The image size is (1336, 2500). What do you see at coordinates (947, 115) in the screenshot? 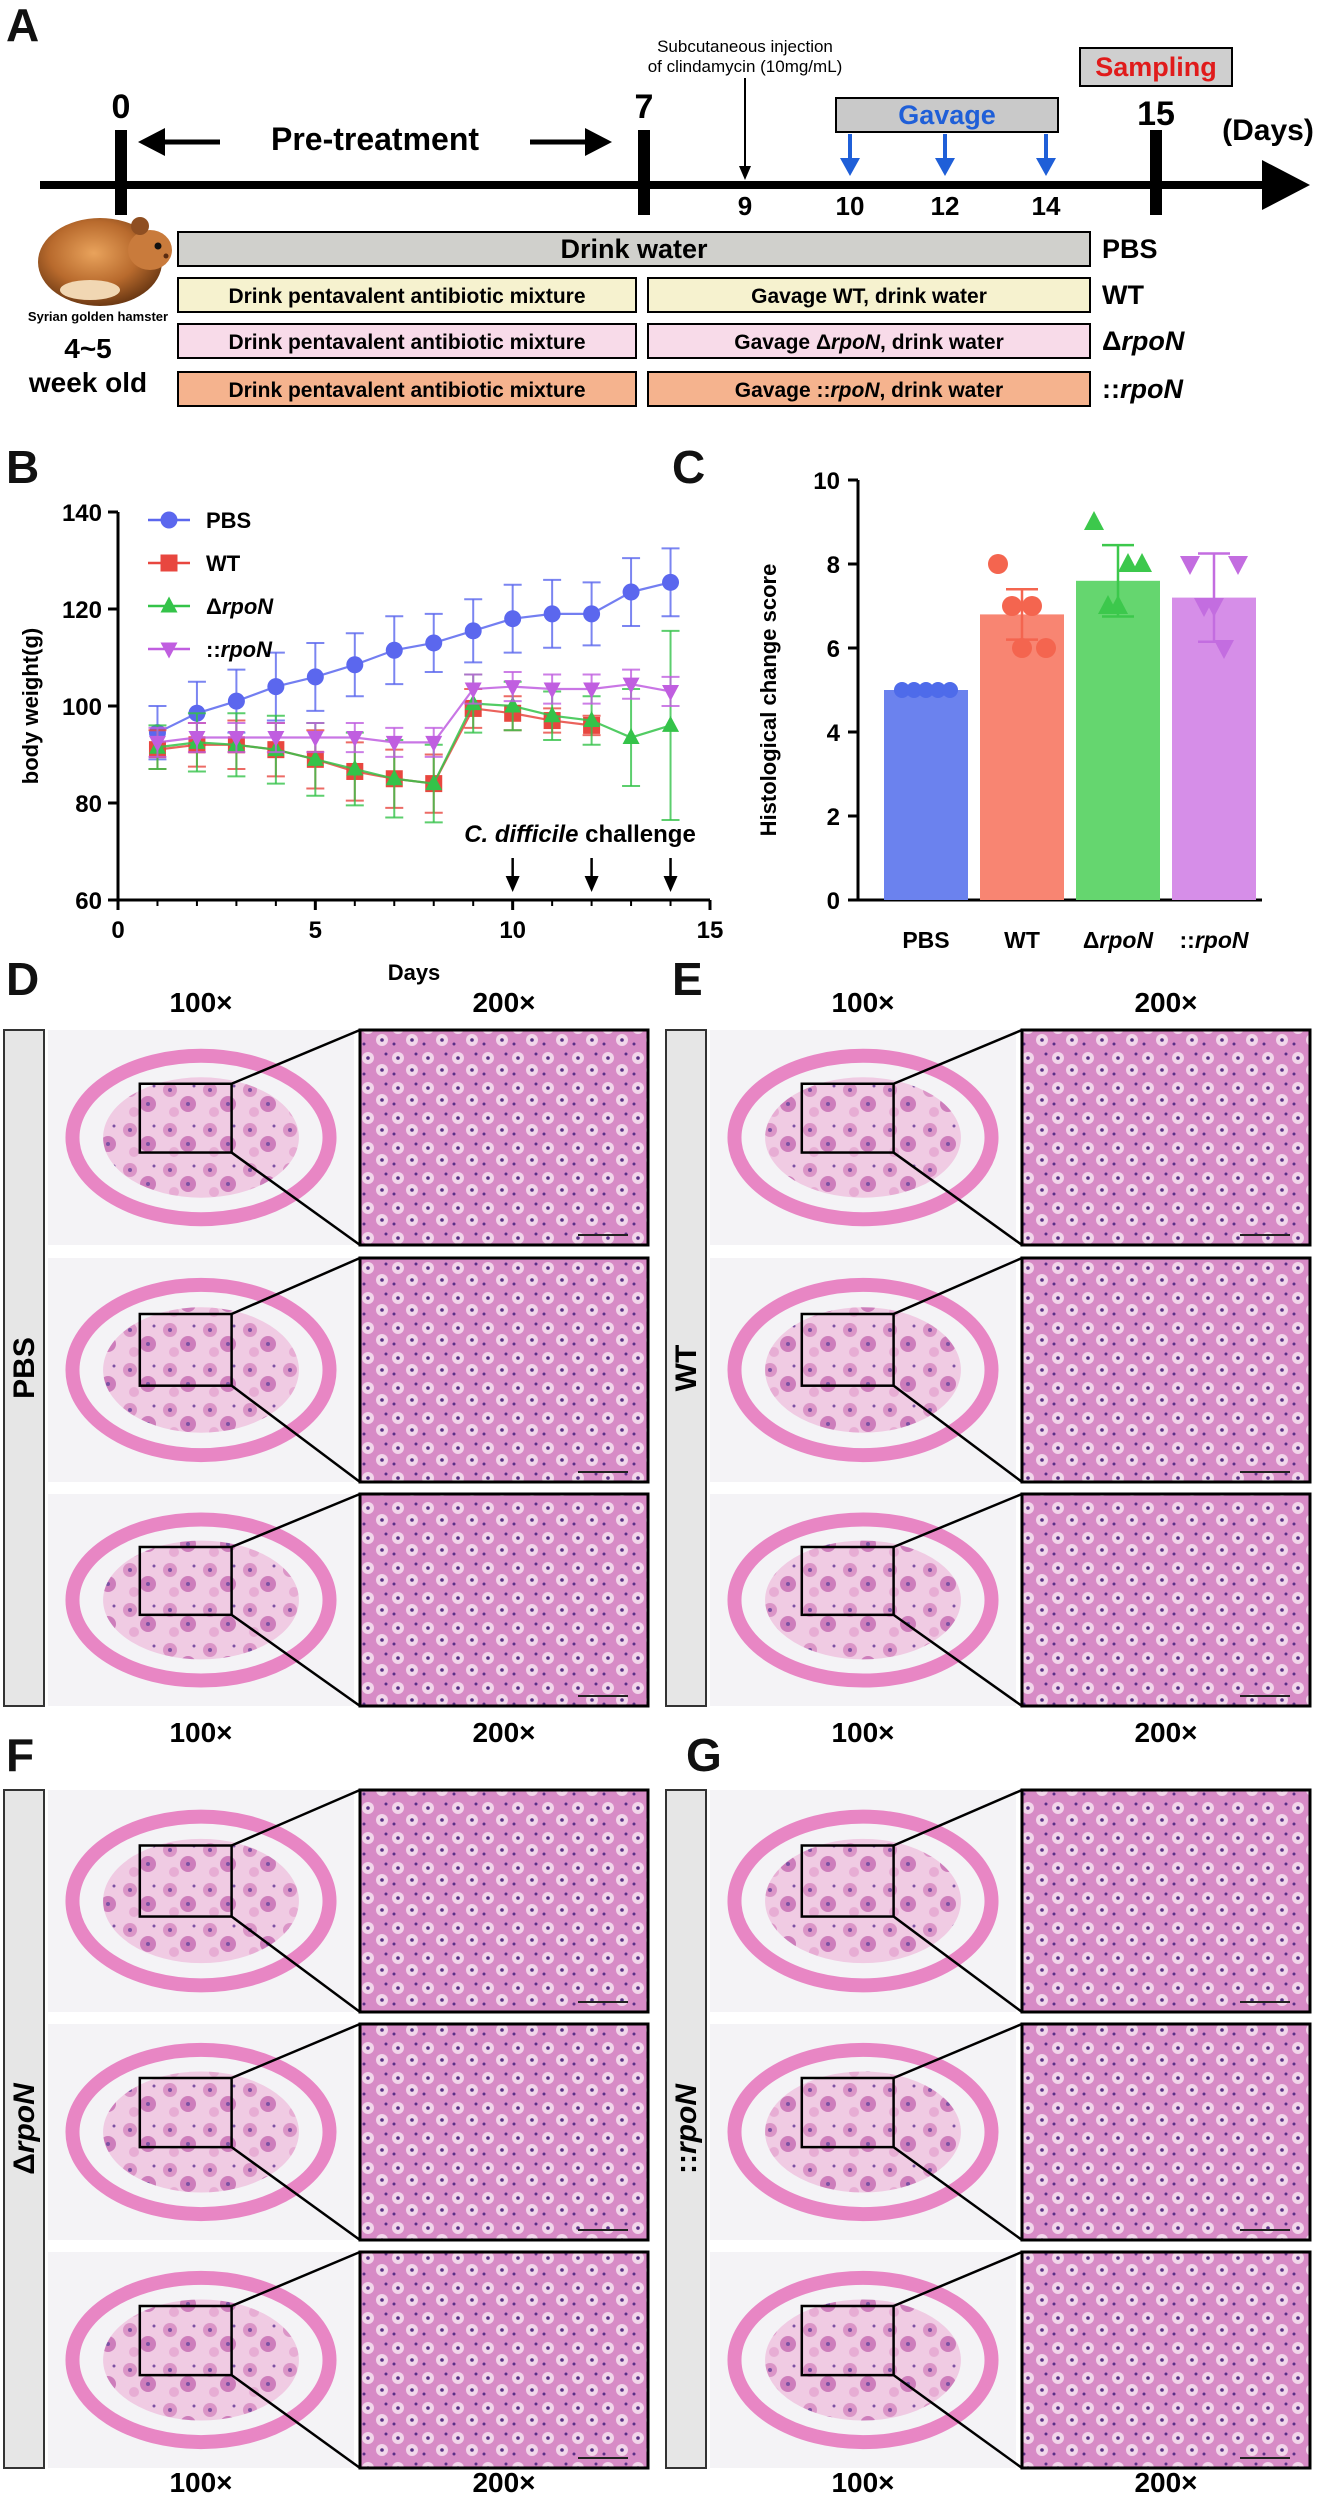
I see `gavage-label: Gavage` at bounding box center [947, 115].